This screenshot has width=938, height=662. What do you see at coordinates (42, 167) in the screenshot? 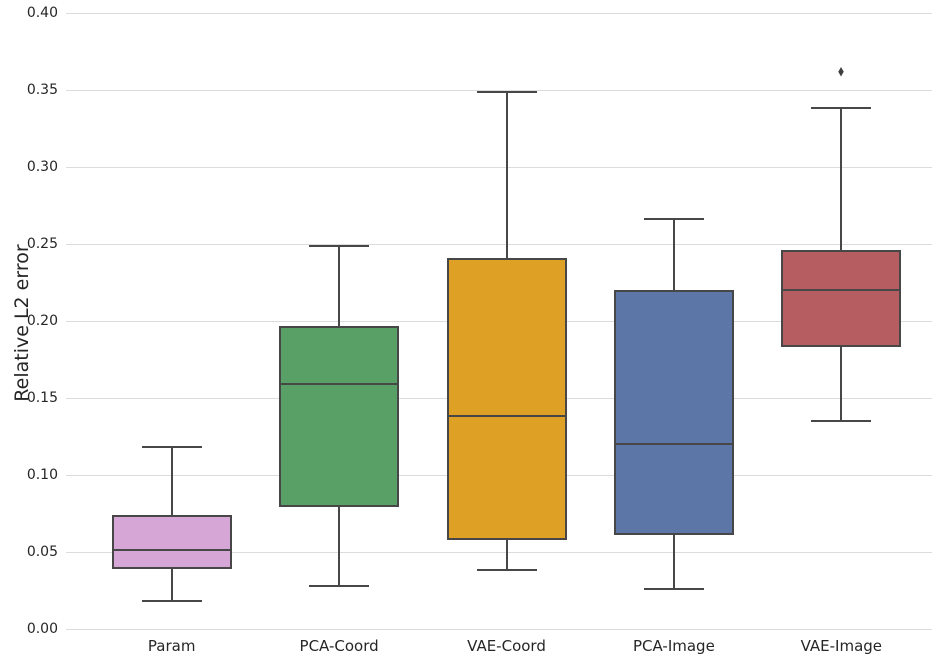
I see `y-tick-label: 0.30` at bounding box center [42, 167].